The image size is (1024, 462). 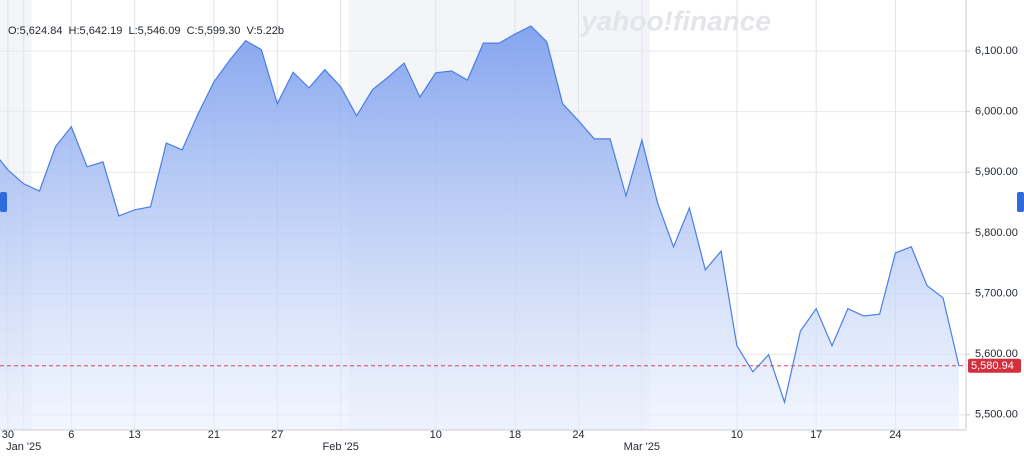 What do you see at coordinates (675, 20) in the screenshot?
I see `watermark: yahoo!finance` at bounding box center [675, 20].